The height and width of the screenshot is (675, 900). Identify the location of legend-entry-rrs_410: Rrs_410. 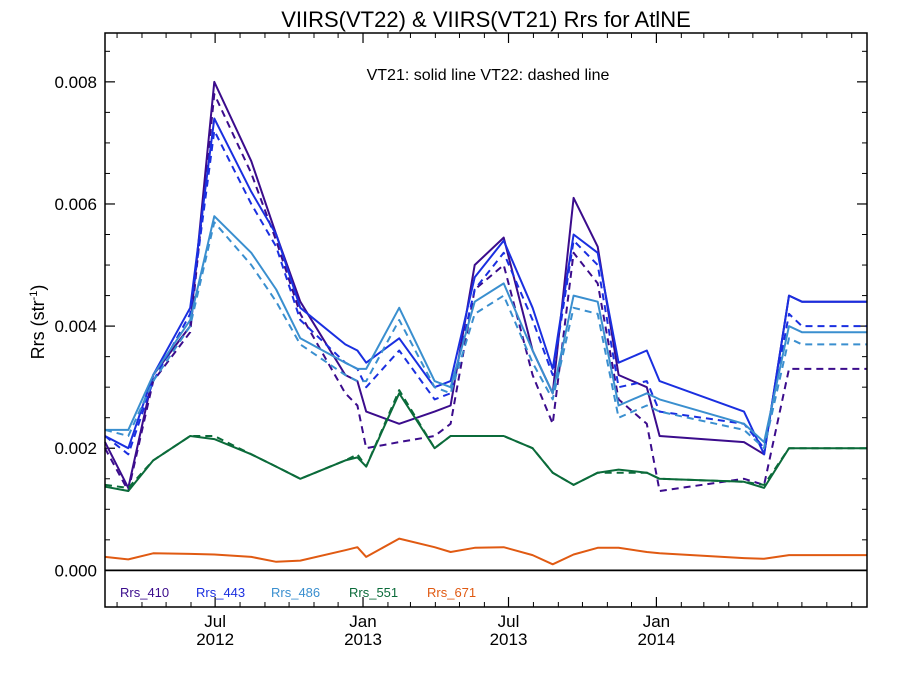
(144, 592).